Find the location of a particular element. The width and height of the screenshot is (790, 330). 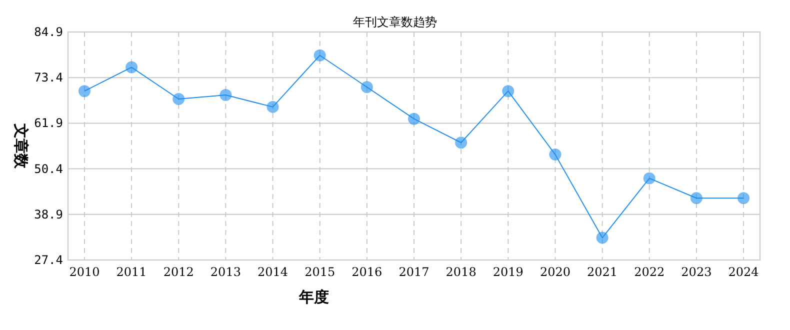

y-tick-label: 38.9 is located at coordinates (48, 214).